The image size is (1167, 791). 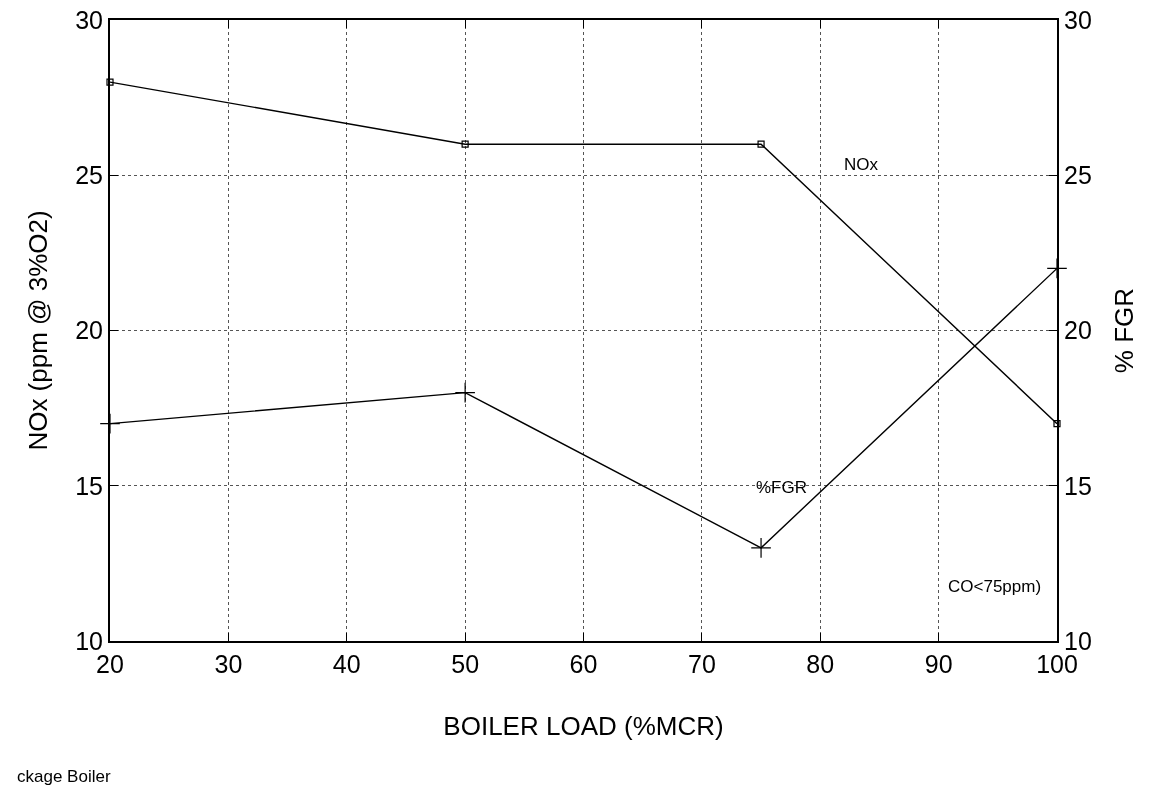 I want to click on x-tick-label: 80, so click(x=820, y=664).